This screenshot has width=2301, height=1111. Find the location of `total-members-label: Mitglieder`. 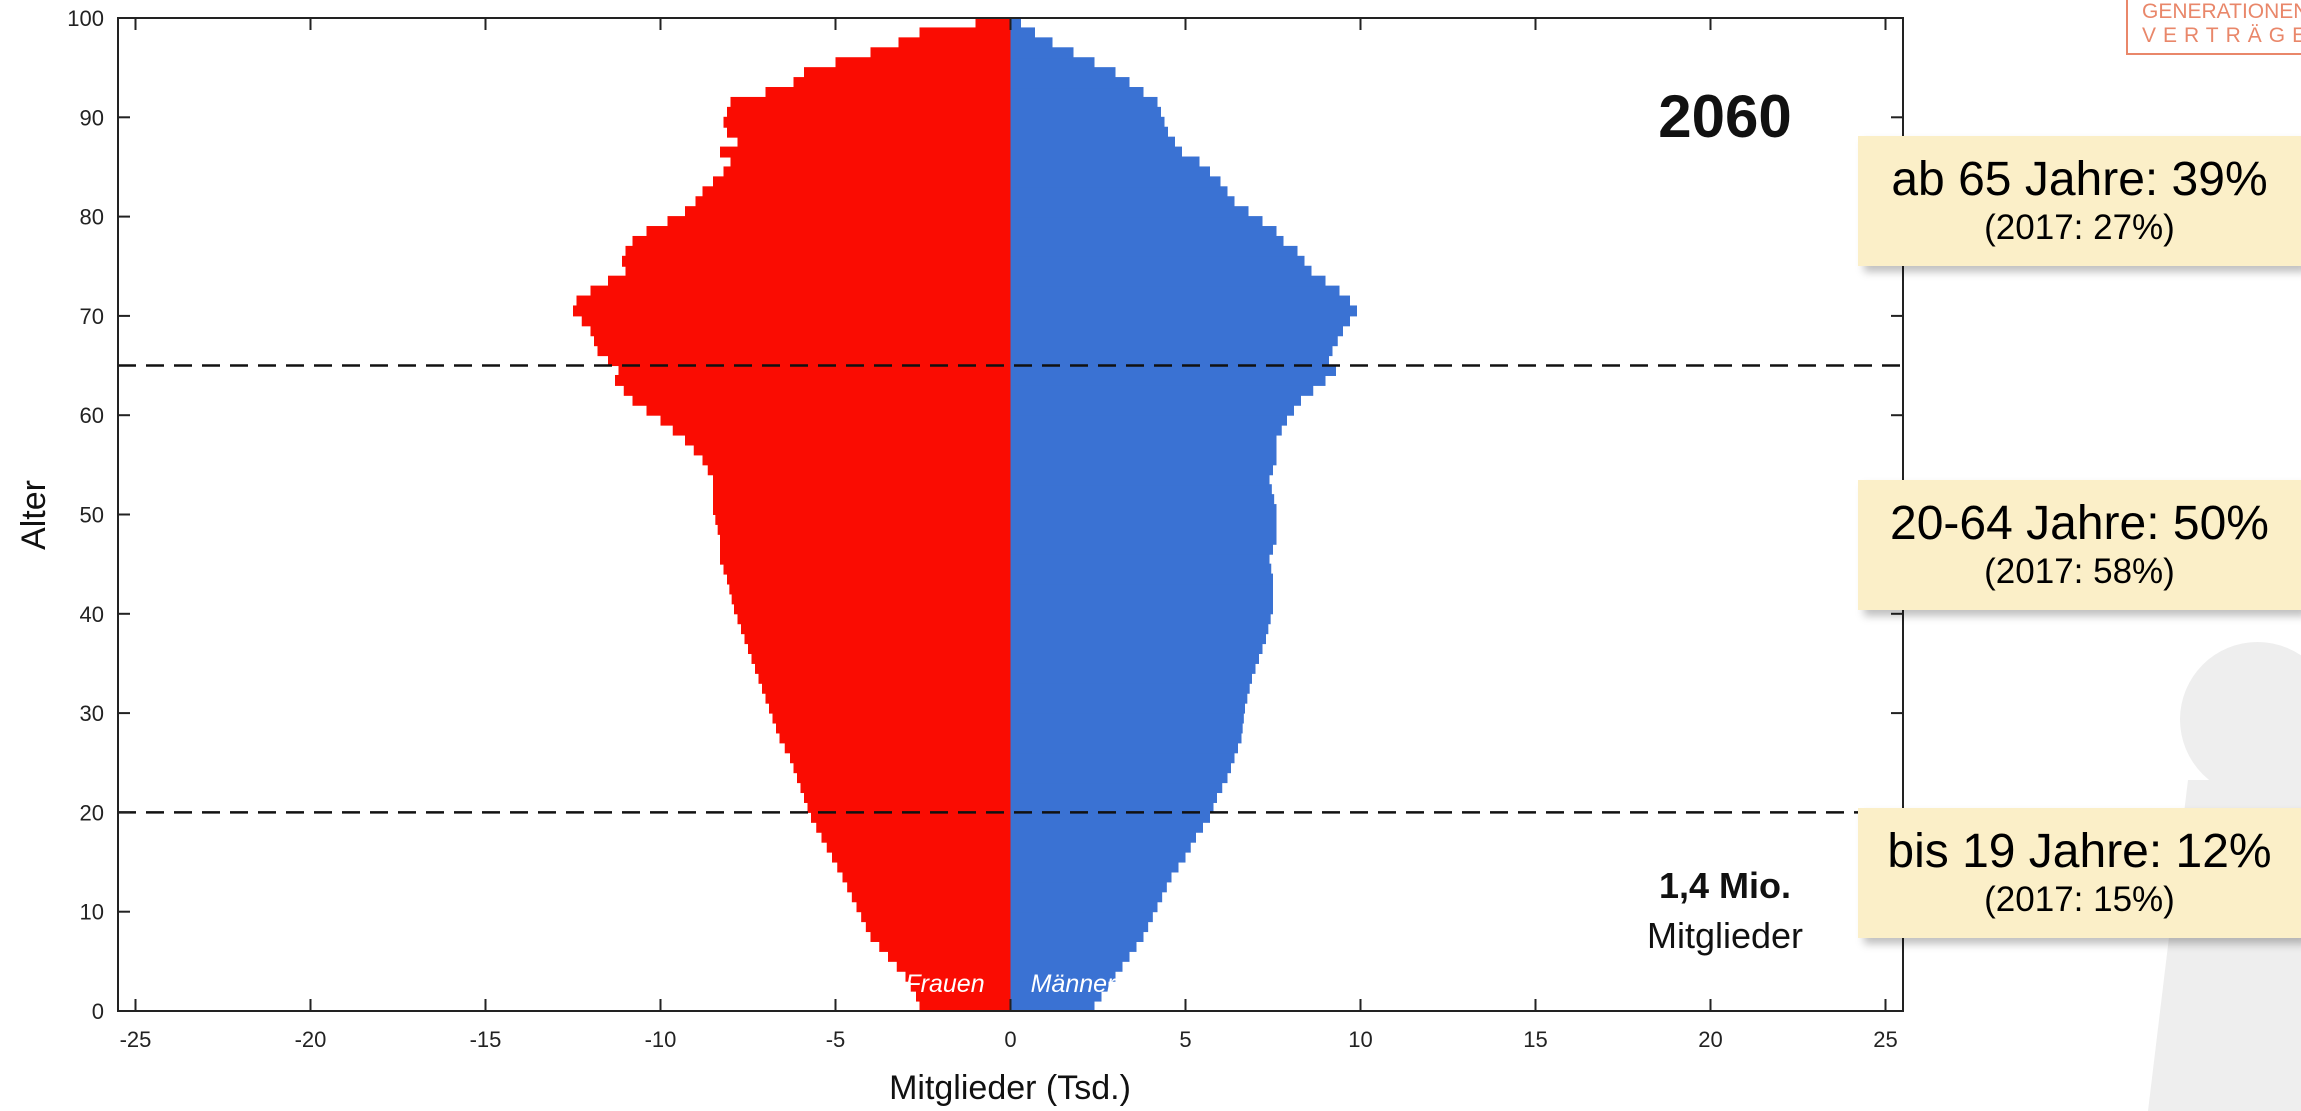

total-members-label: Mitglieder is located at coordinates (1725, 935).